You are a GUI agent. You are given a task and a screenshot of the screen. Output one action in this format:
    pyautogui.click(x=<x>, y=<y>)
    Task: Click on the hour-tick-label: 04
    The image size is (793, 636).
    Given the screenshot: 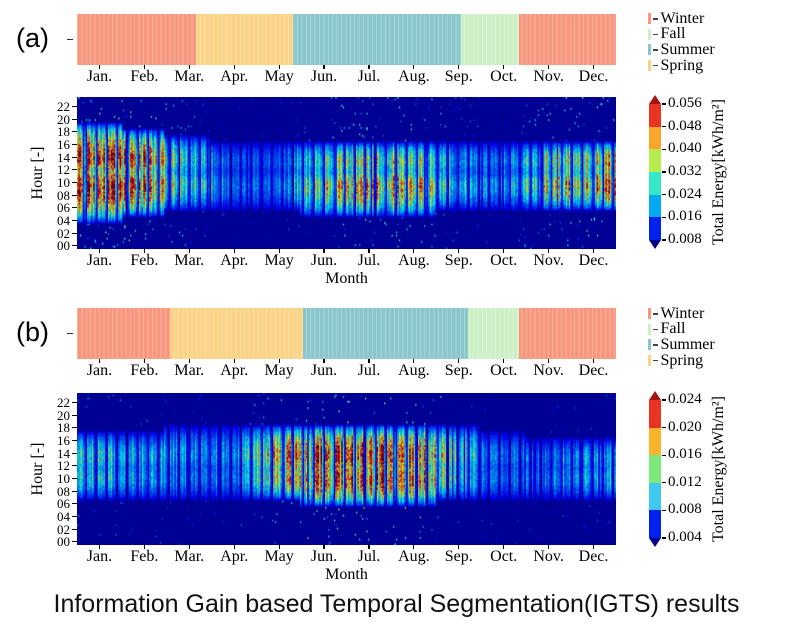 What is the action you would take?
    pyautogui.click(x=63, y=220)
    